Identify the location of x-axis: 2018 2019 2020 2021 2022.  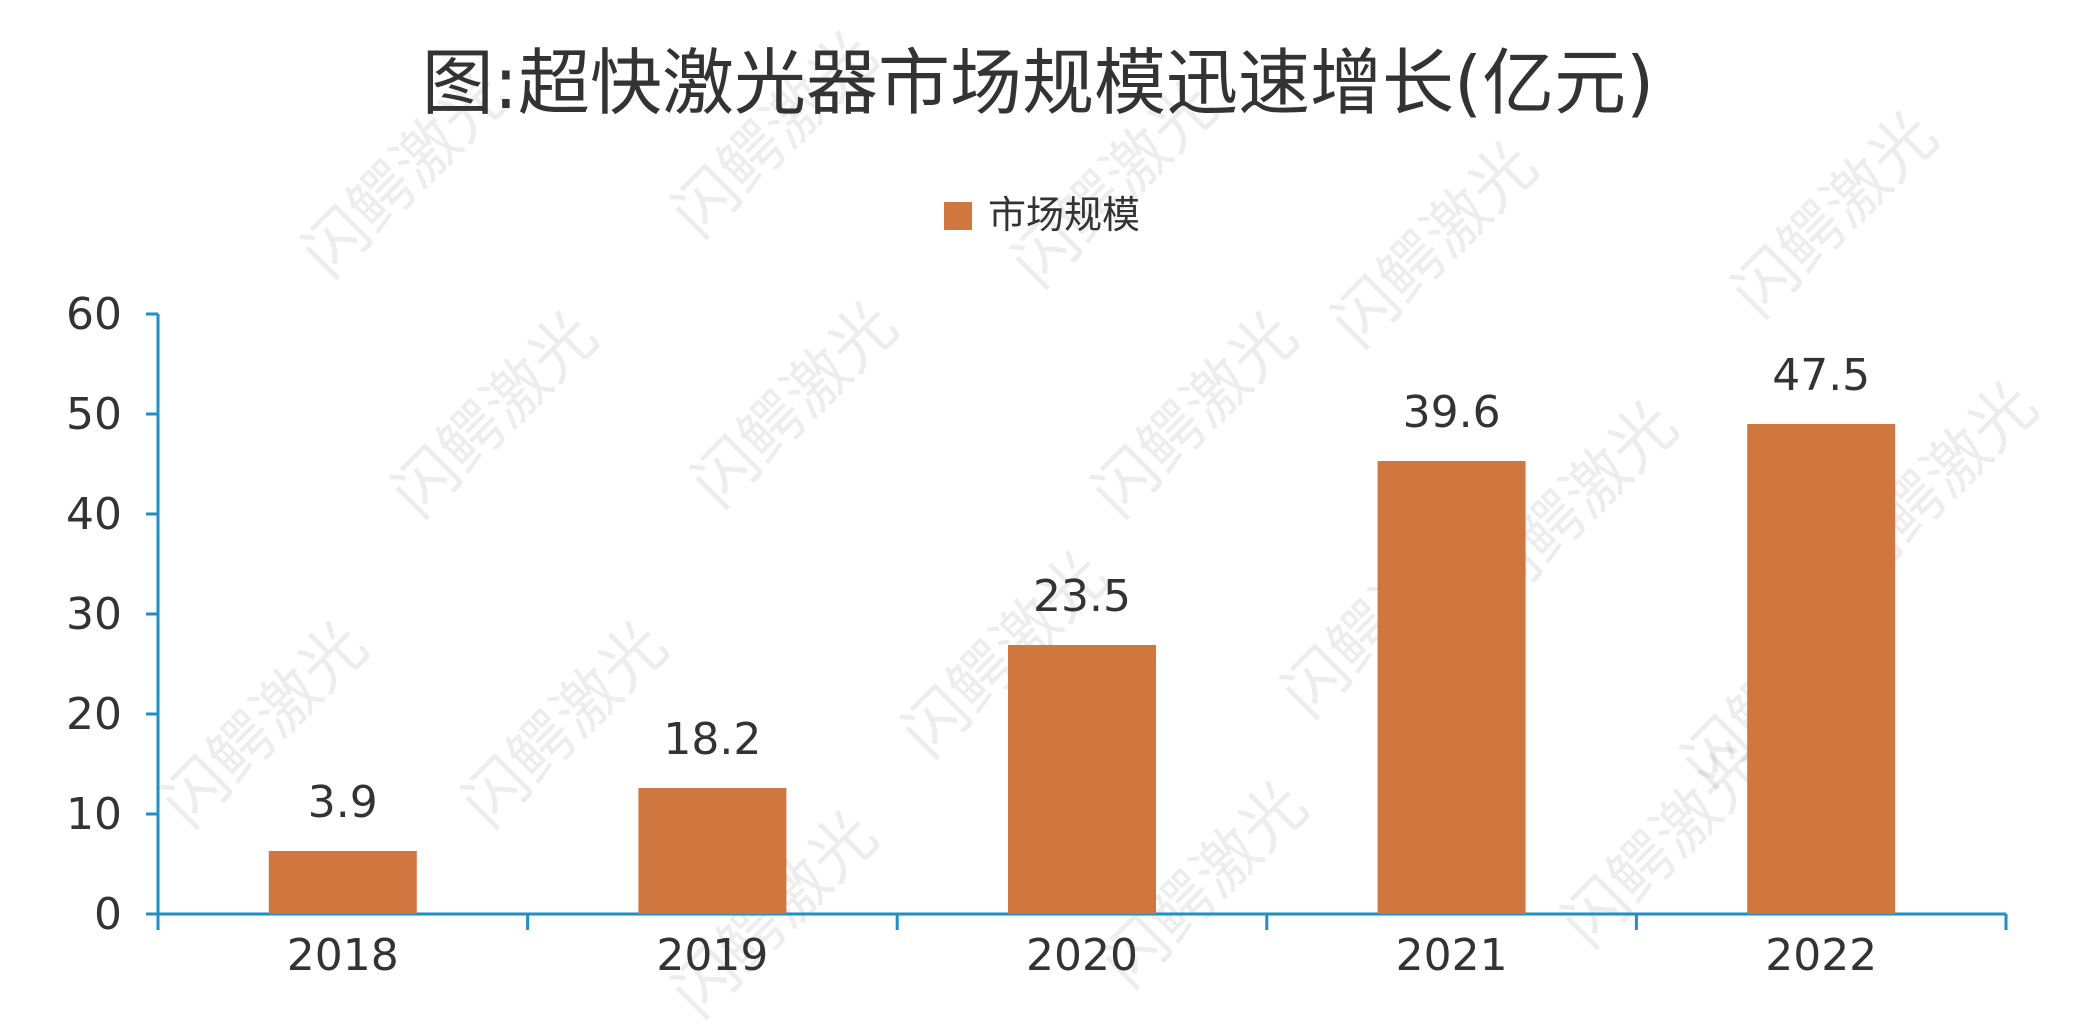
(1082, 946).